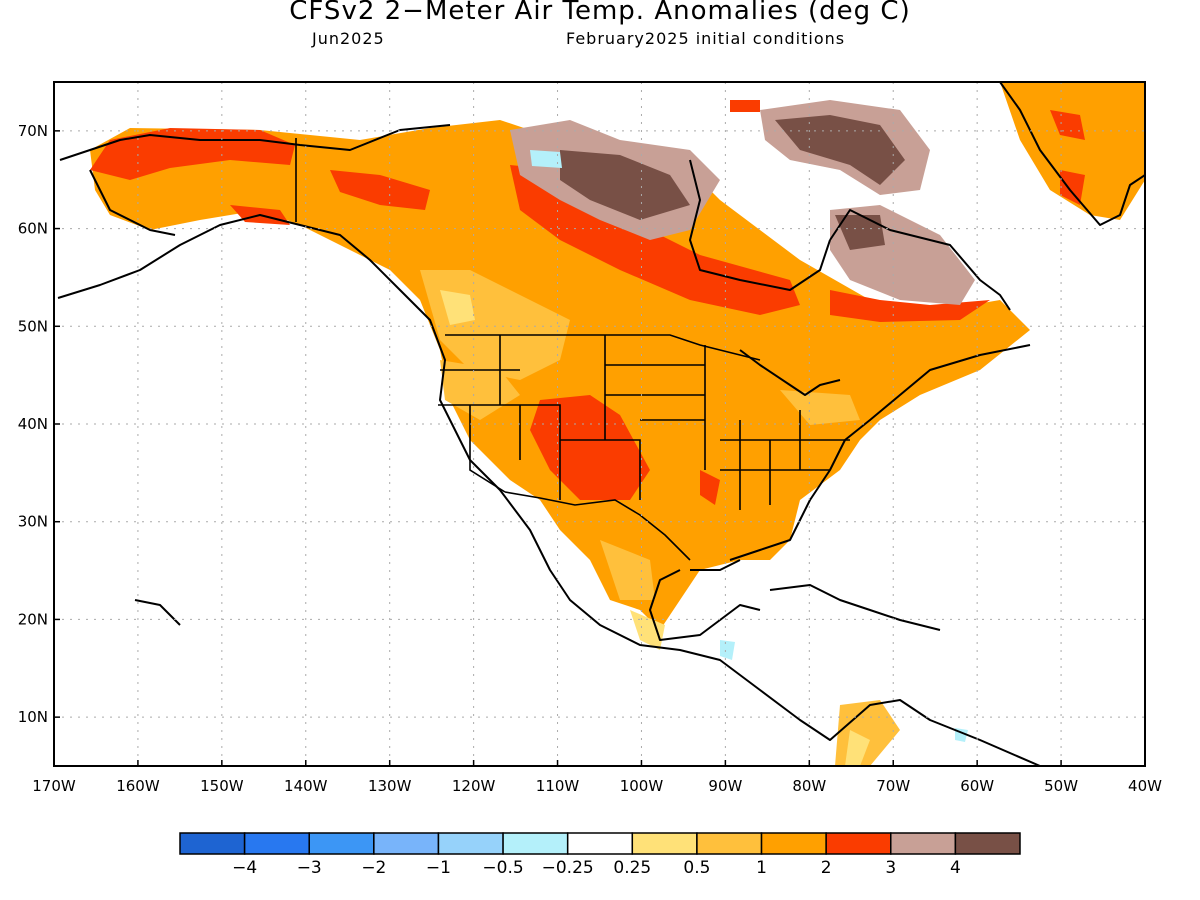 The image size is (1200, 900). What do you see at coordinates (725, 786) in the screenshot?
I see `lon-tick-label: 90W` at bounding box center [725, 786].